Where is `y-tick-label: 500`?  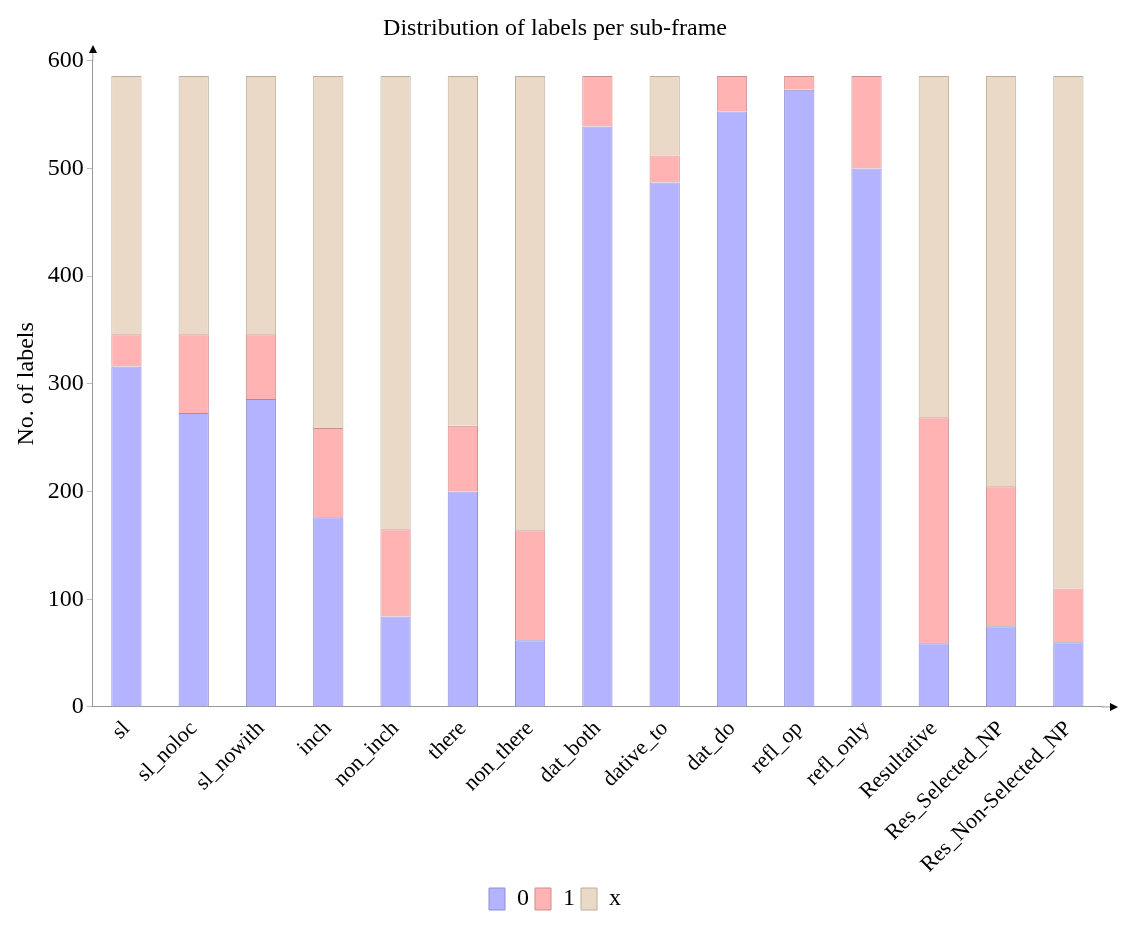 y-tick-label: 500 is located at coordinates (65, 166).